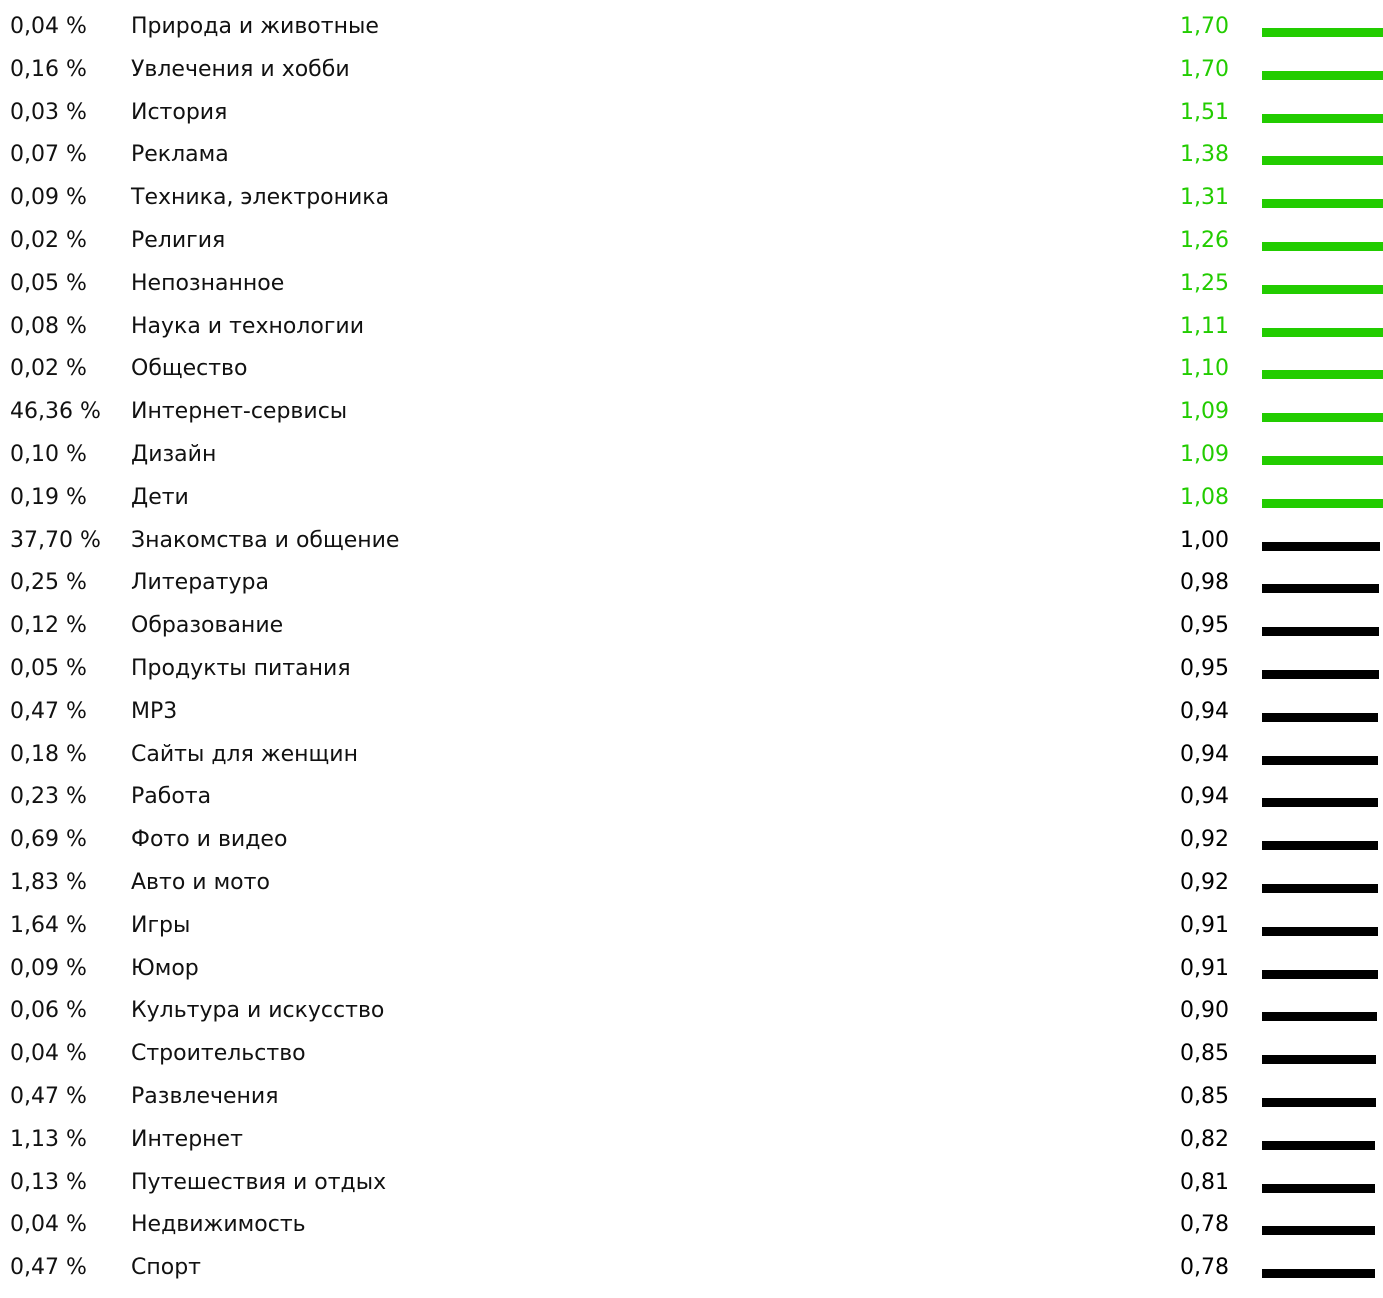 The height and width of the screenshot is (1298, 1383). I want to click on row-category-label: Авто и мото, so click(200, 882).